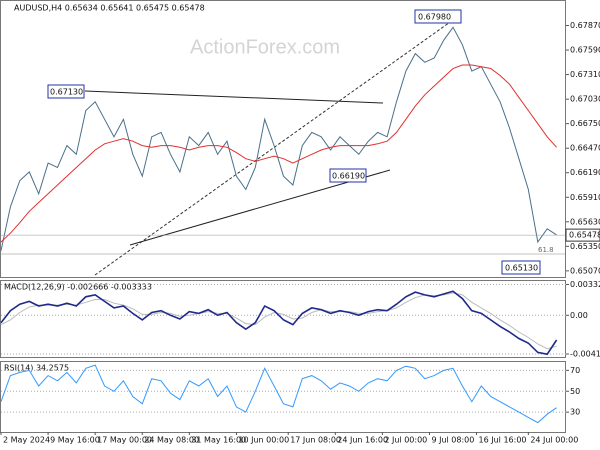 The image size is (600, 450). Describe the element at coordinates (554, 440) in the screenshot. I see `x-tick-label: 24 Jul 00:00` at that location.